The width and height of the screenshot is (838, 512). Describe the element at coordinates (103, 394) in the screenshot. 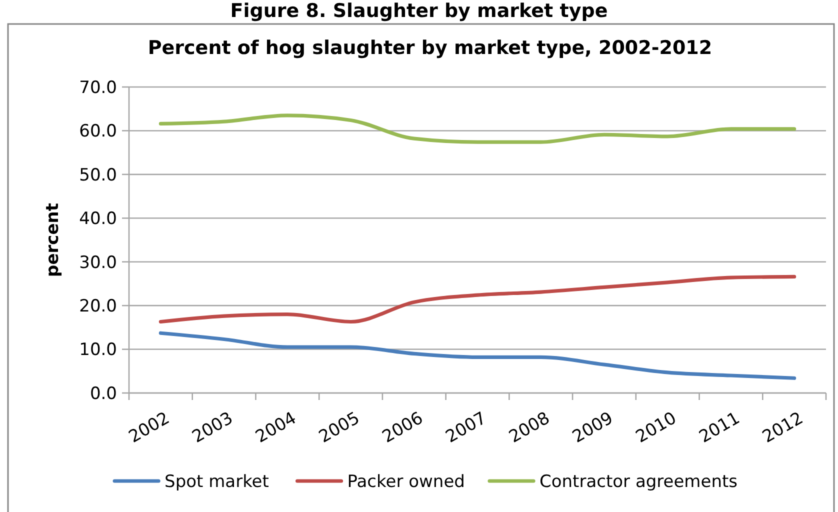

I see `y-tick-label: 0.0` at that location.